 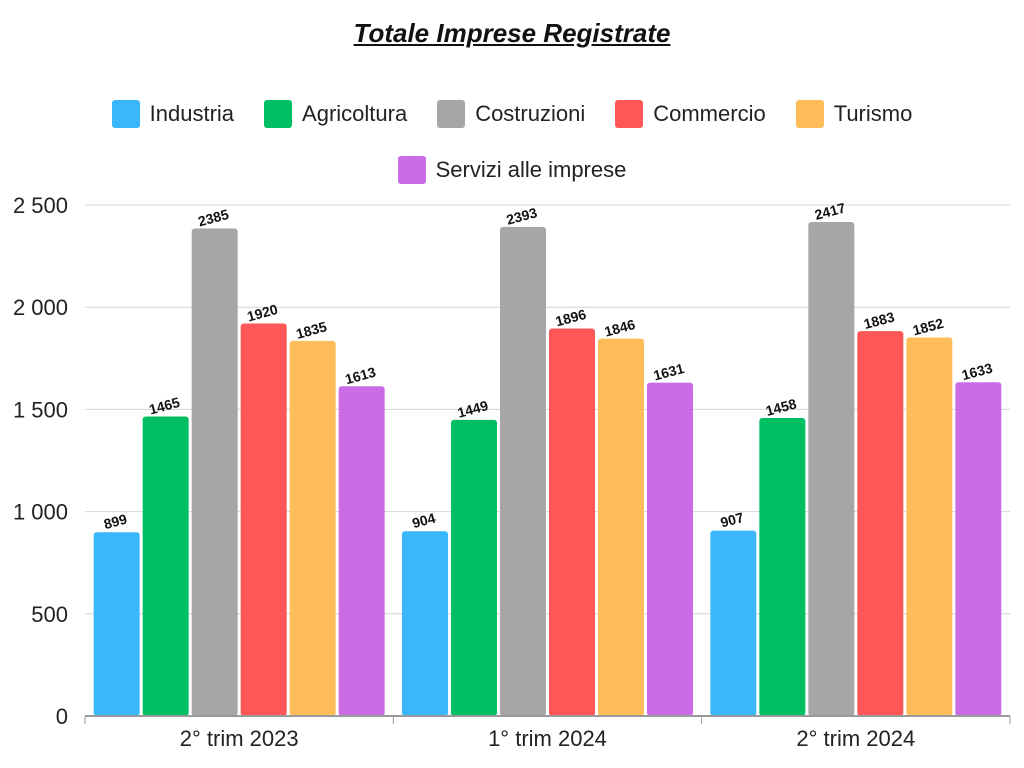 I want to click on bar-industria-2-trim-2024, so click(x=733, y=623).